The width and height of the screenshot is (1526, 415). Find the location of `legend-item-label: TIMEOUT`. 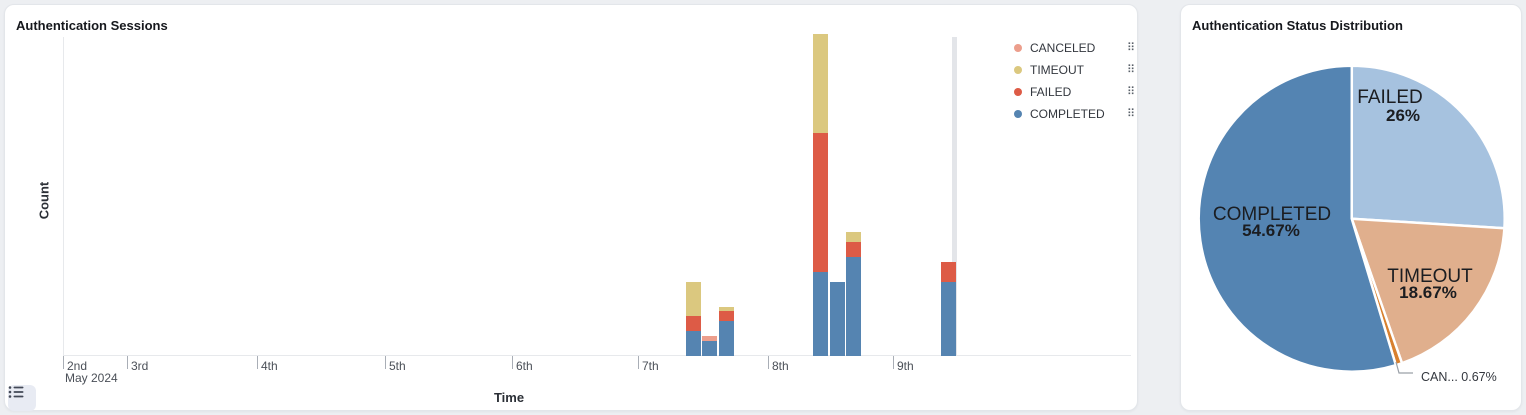

legend-item-label: TIMEOUT is located at coordinates (1057, 70).